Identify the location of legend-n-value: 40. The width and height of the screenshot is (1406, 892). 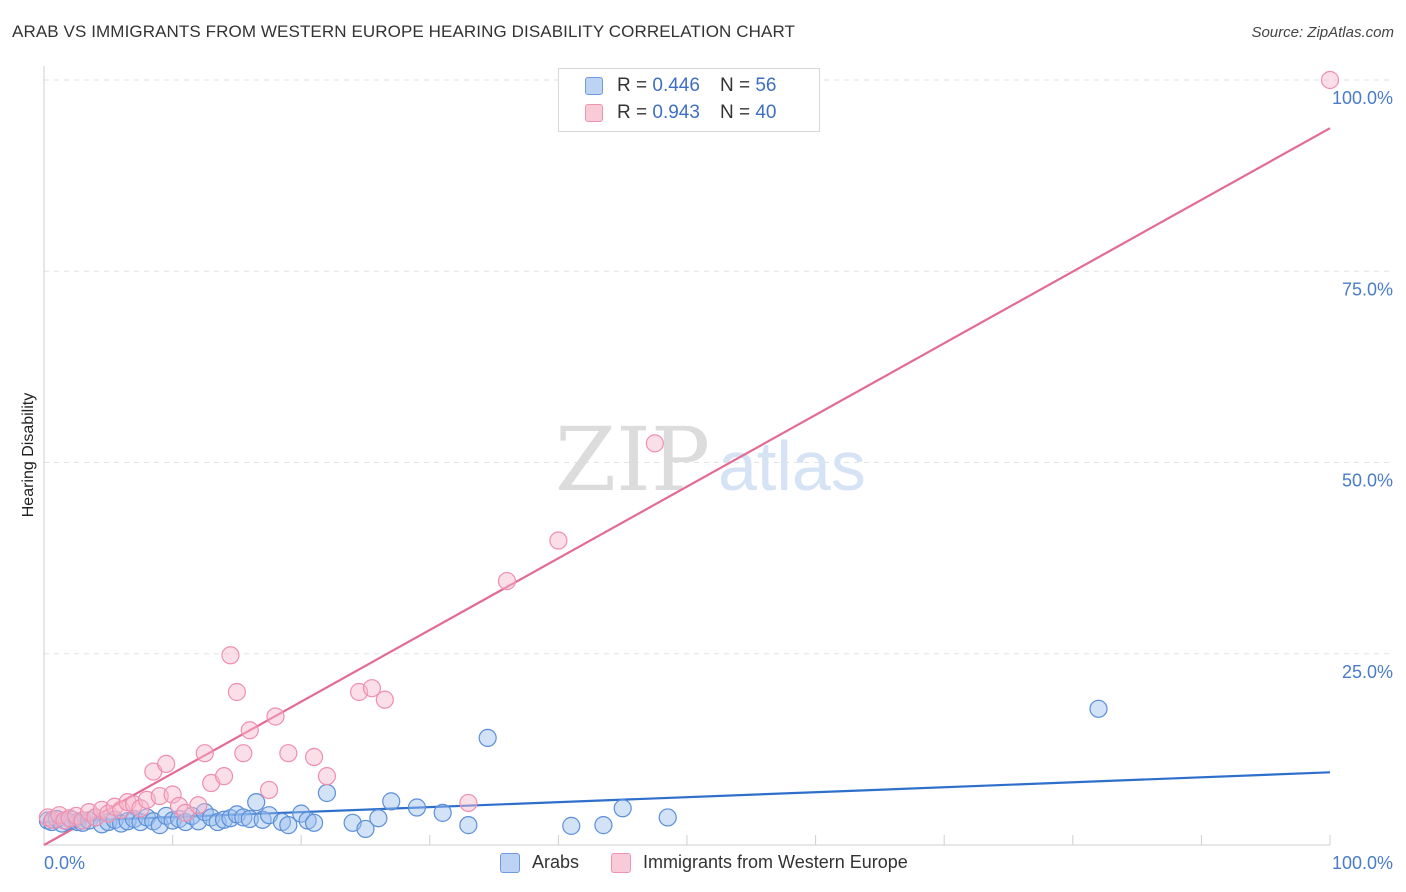
(766, 112).